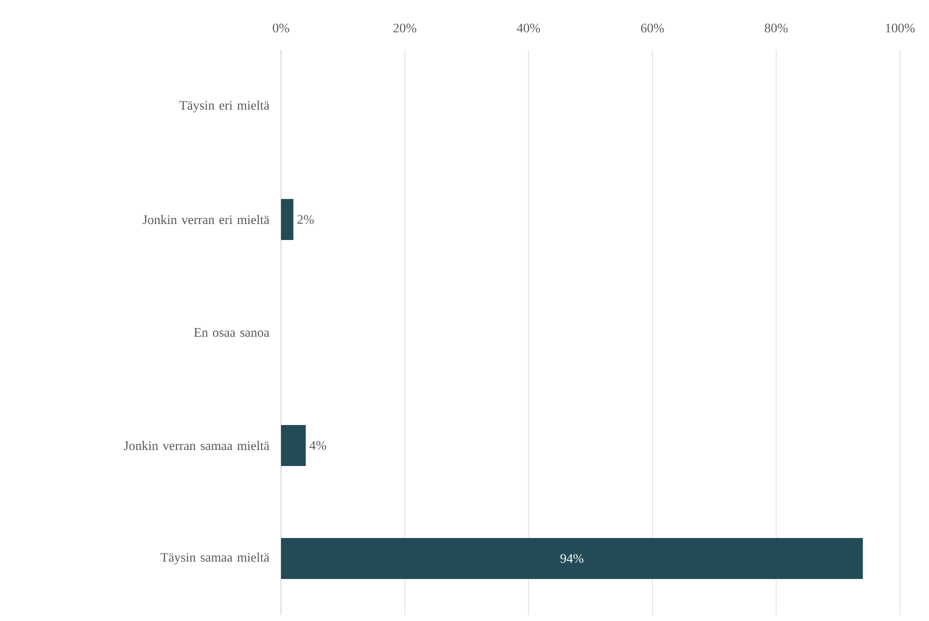  I want to click on data-label: 94%, so click(572, 558).